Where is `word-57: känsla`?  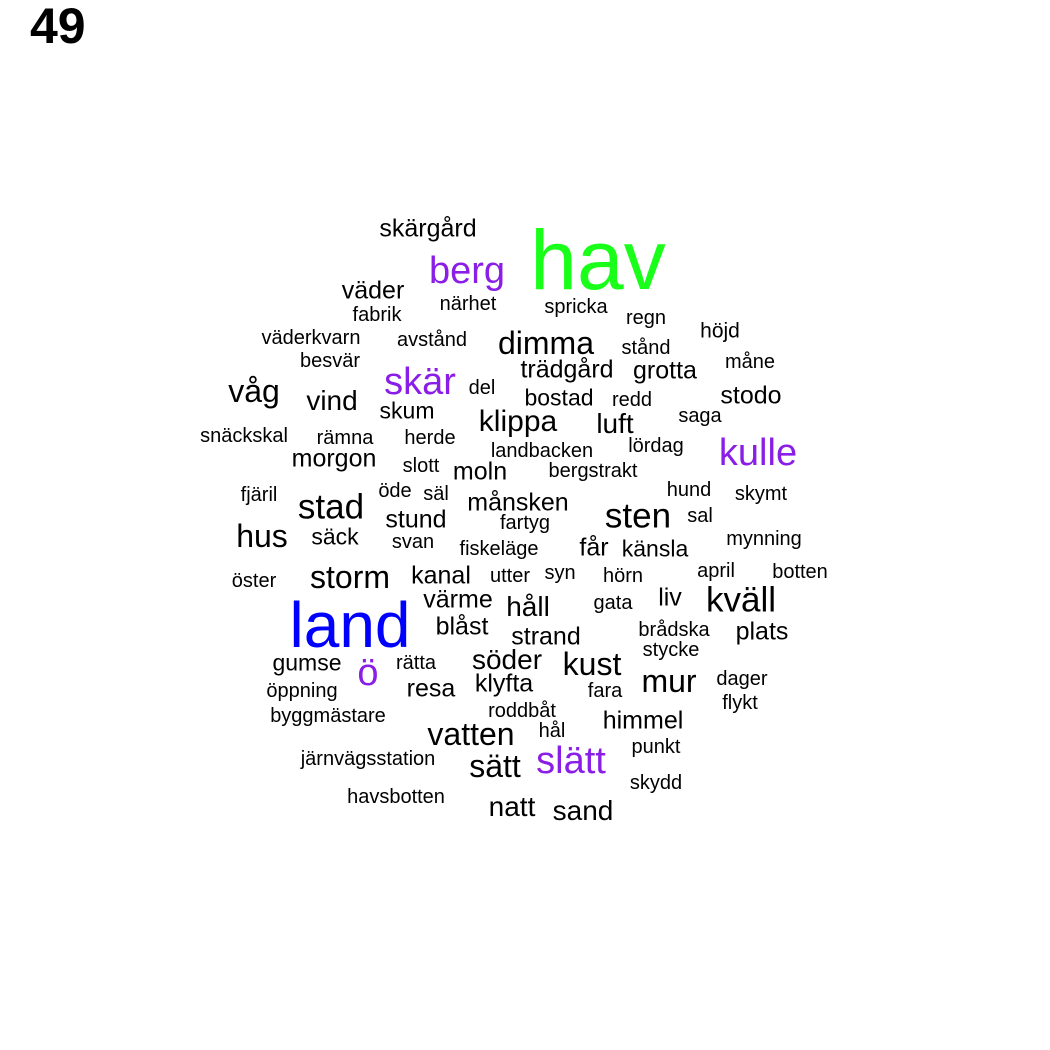
word-57: känsla is located at coordinates (655, 548).